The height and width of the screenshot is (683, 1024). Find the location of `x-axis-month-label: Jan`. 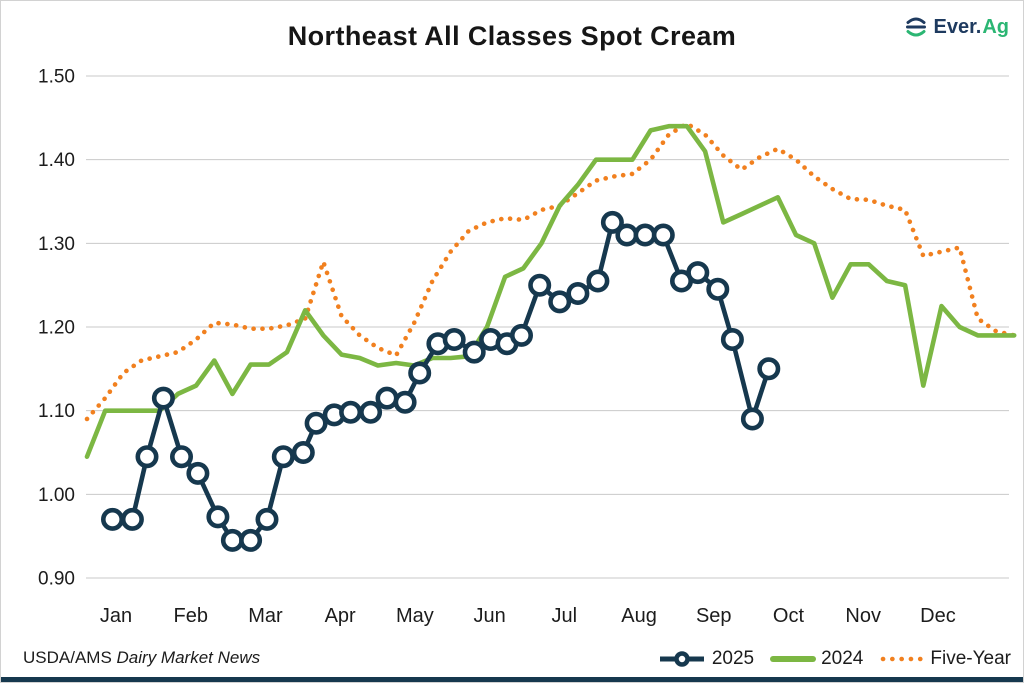

x-axis-month-label: Jan is located at coordinates (116, 616).